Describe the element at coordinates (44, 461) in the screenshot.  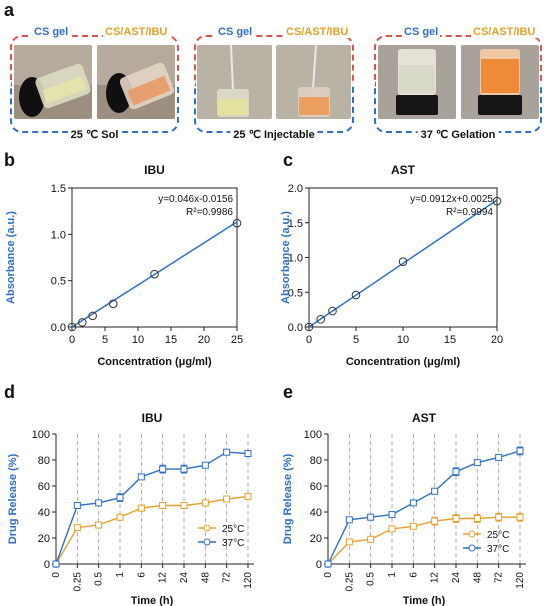
I see `y-tick-label: 80` at that location.